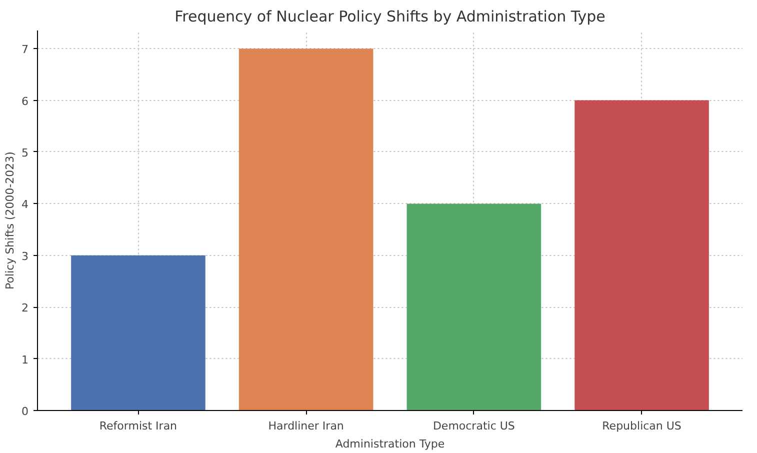 The height and width of the screenshot is (453, 757). I want to click on chart-title: Frequency of Nuclear Policy Shifts by Administration Type, so click(390, 17).